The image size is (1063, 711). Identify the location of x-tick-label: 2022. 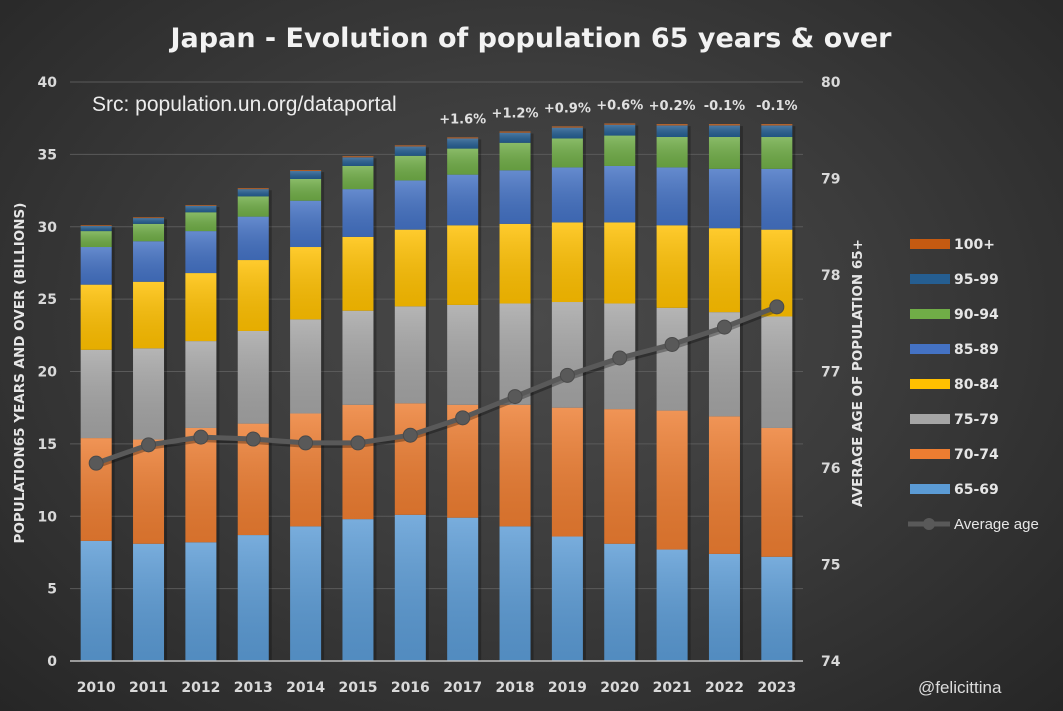
(724, 688).